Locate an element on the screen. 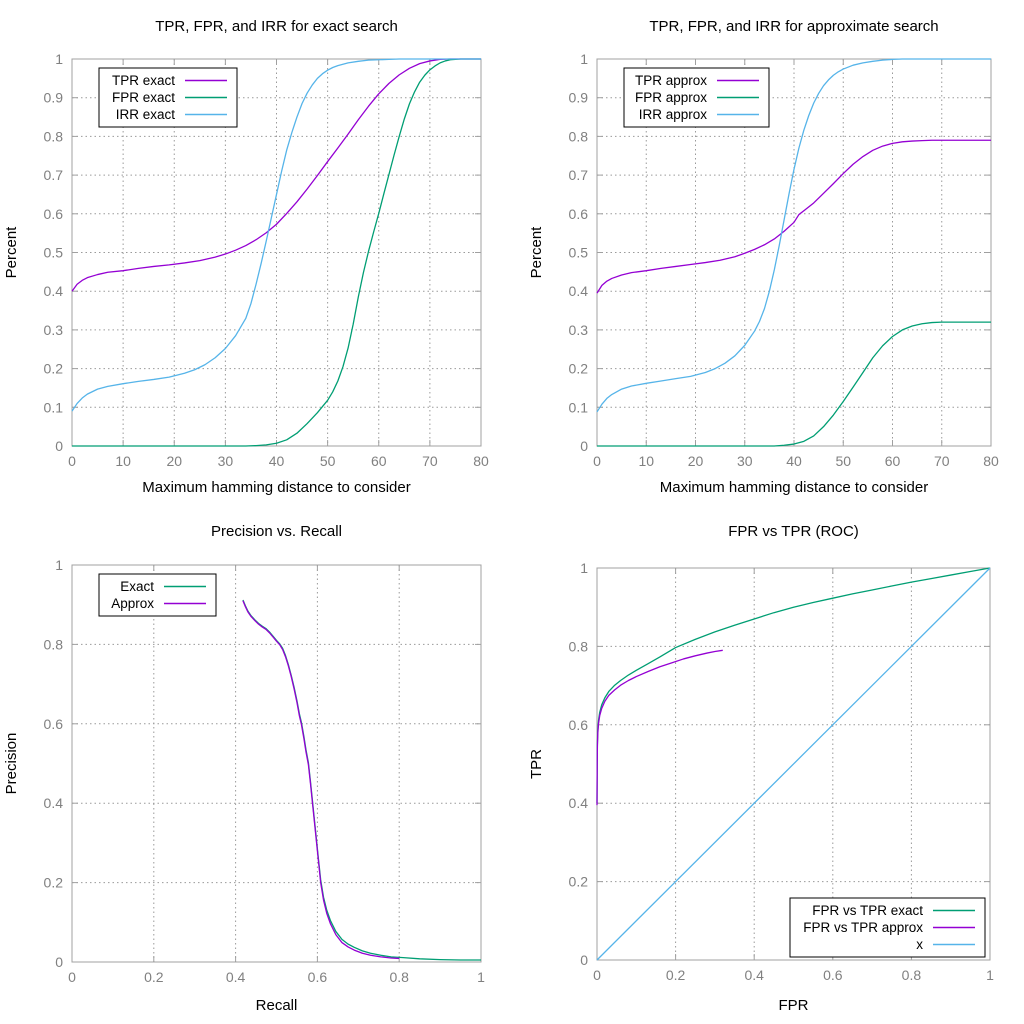 Image resolution: width=1024 pixels, height=1024 pixels. legend-label: FPR vs TPR exact is located at coordinates (867, 910).